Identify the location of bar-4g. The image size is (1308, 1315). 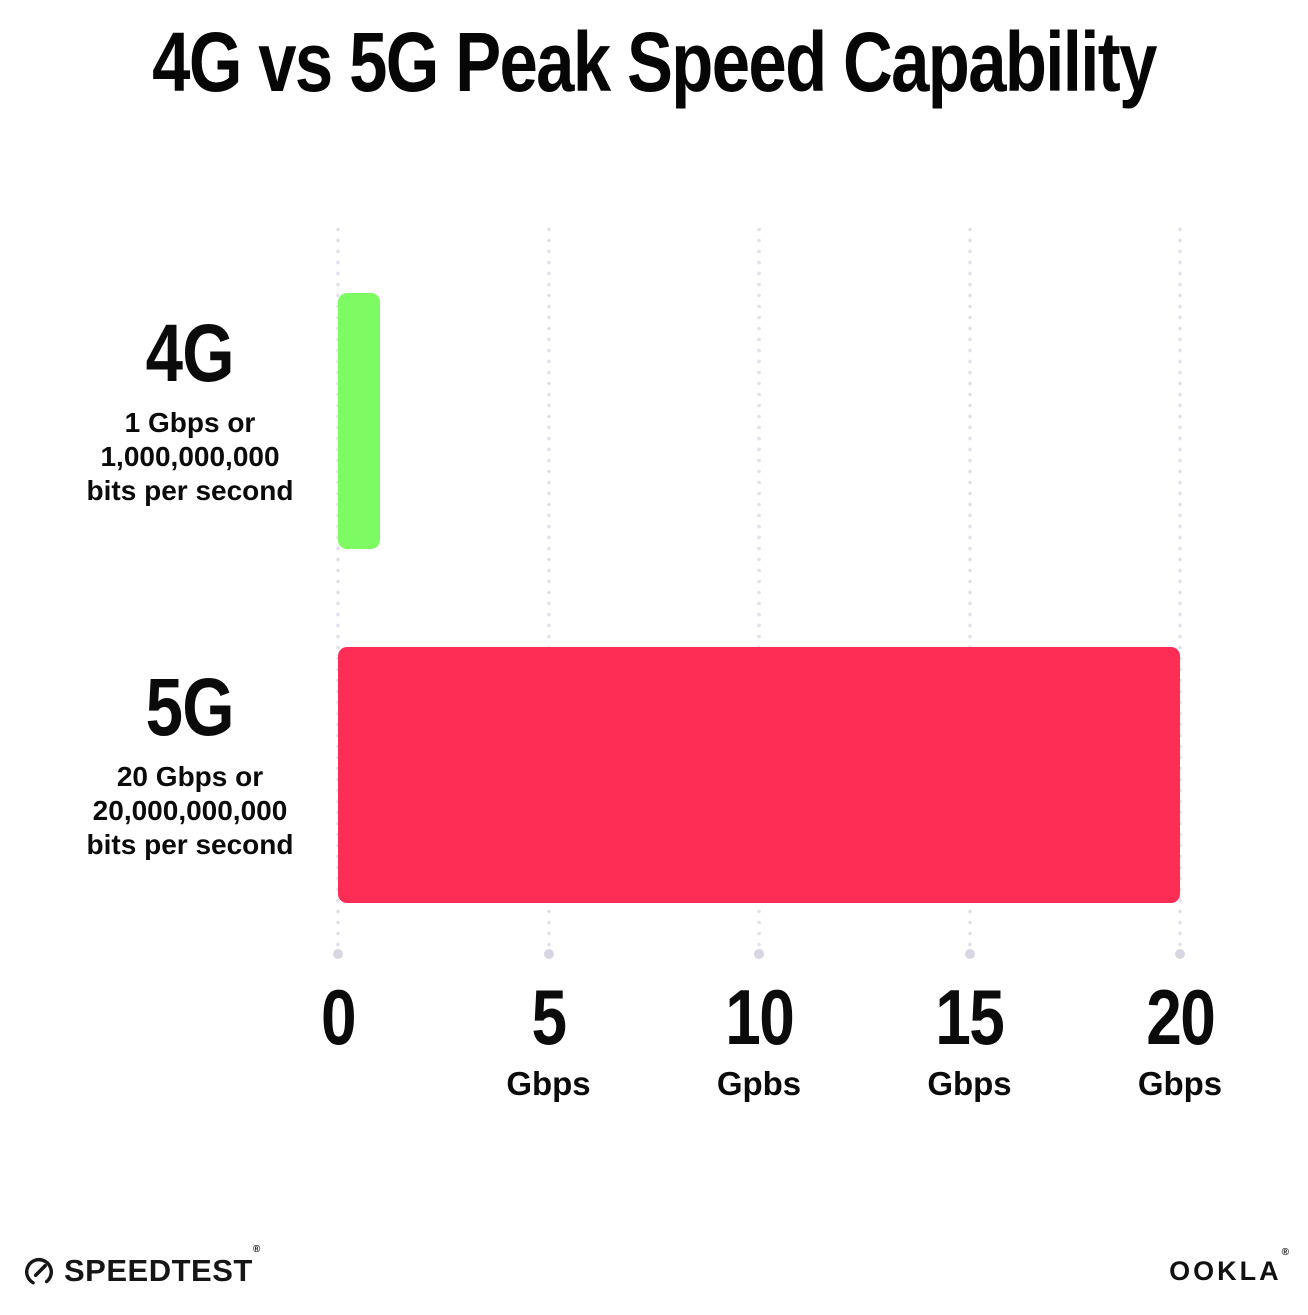
(359, 421).